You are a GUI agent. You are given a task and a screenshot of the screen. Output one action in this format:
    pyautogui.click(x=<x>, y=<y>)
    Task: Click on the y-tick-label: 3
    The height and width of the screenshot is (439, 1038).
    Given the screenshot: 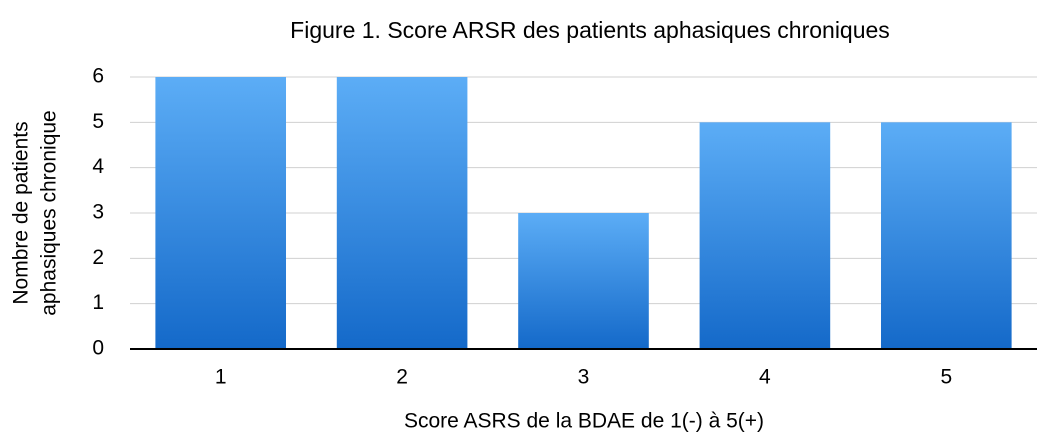 What is the action you would take?
    pyautogui.click(x=98, y=212)
    